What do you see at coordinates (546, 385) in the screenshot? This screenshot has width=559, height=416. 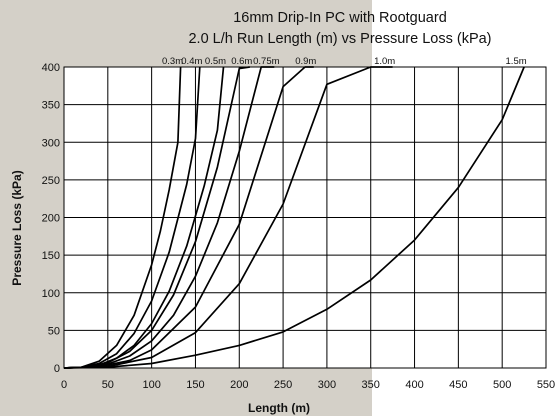 I see `x-tick-label: 550` at bounding box center [546, 385].